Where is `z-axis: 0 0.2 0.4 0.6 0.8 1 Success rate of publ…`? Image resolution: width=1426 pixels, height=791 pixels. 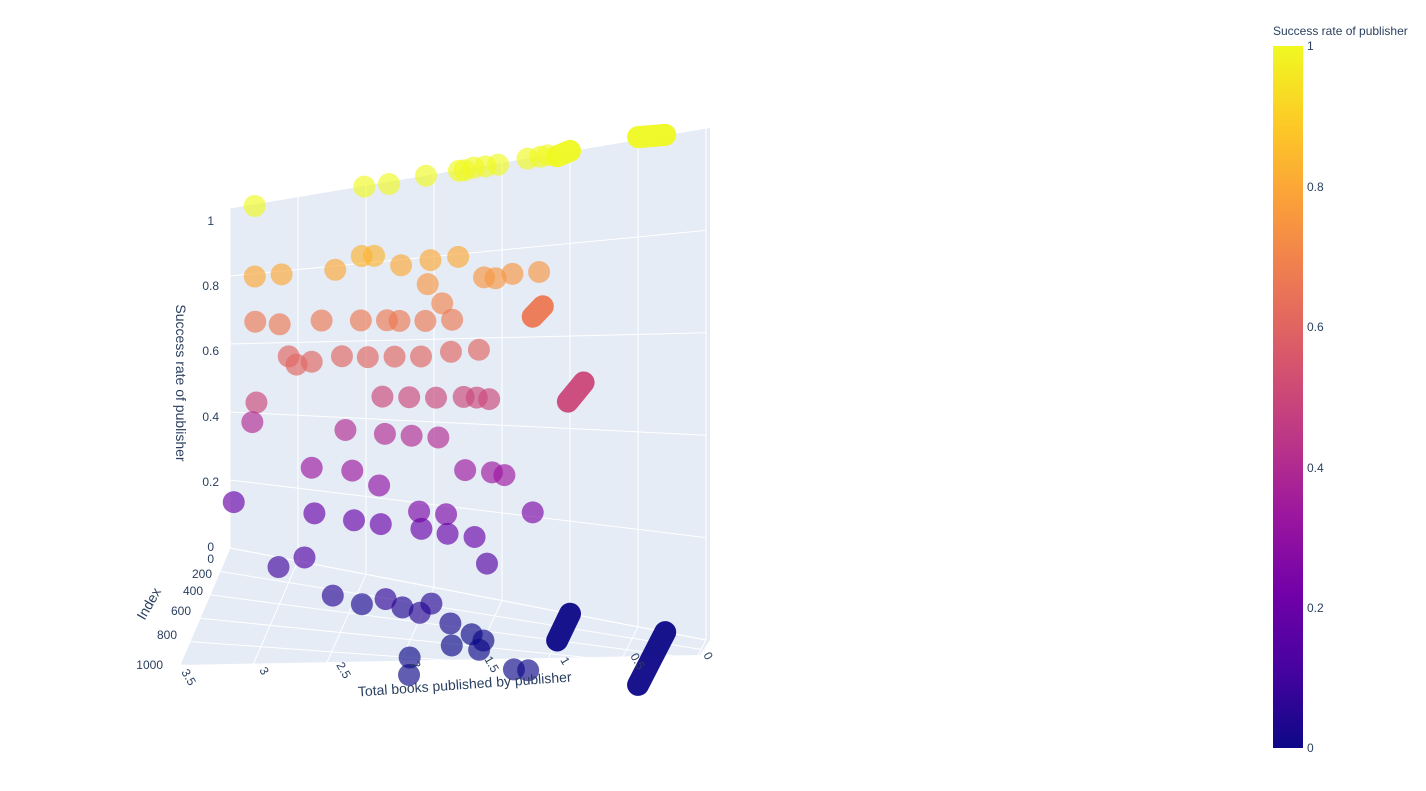
z-axis: 0 0.2 0.4 0.6 0.8 1 Success rate of publ… is located at coordinates (196, 384).